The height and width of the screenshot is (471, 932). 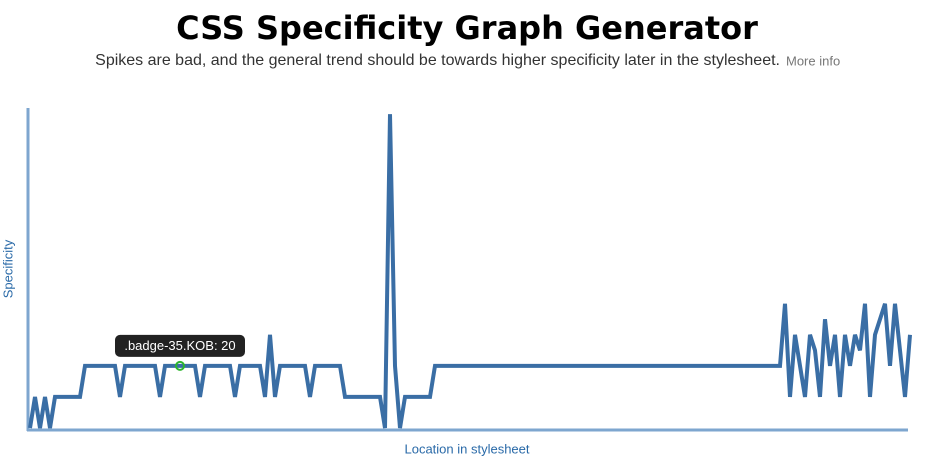 I want to click on hover-point, so click(x=180, y=365).